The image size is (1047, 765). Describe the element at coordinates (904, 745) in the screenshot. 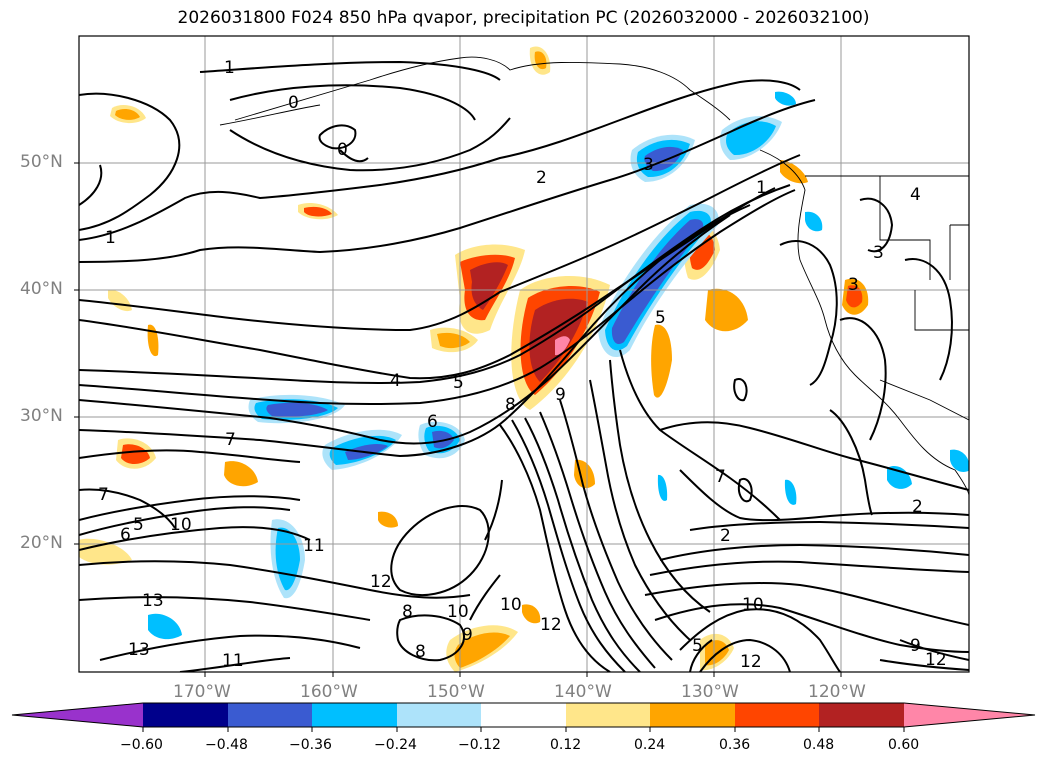

I see `colorbar-tick-label: 0.60` at that location.